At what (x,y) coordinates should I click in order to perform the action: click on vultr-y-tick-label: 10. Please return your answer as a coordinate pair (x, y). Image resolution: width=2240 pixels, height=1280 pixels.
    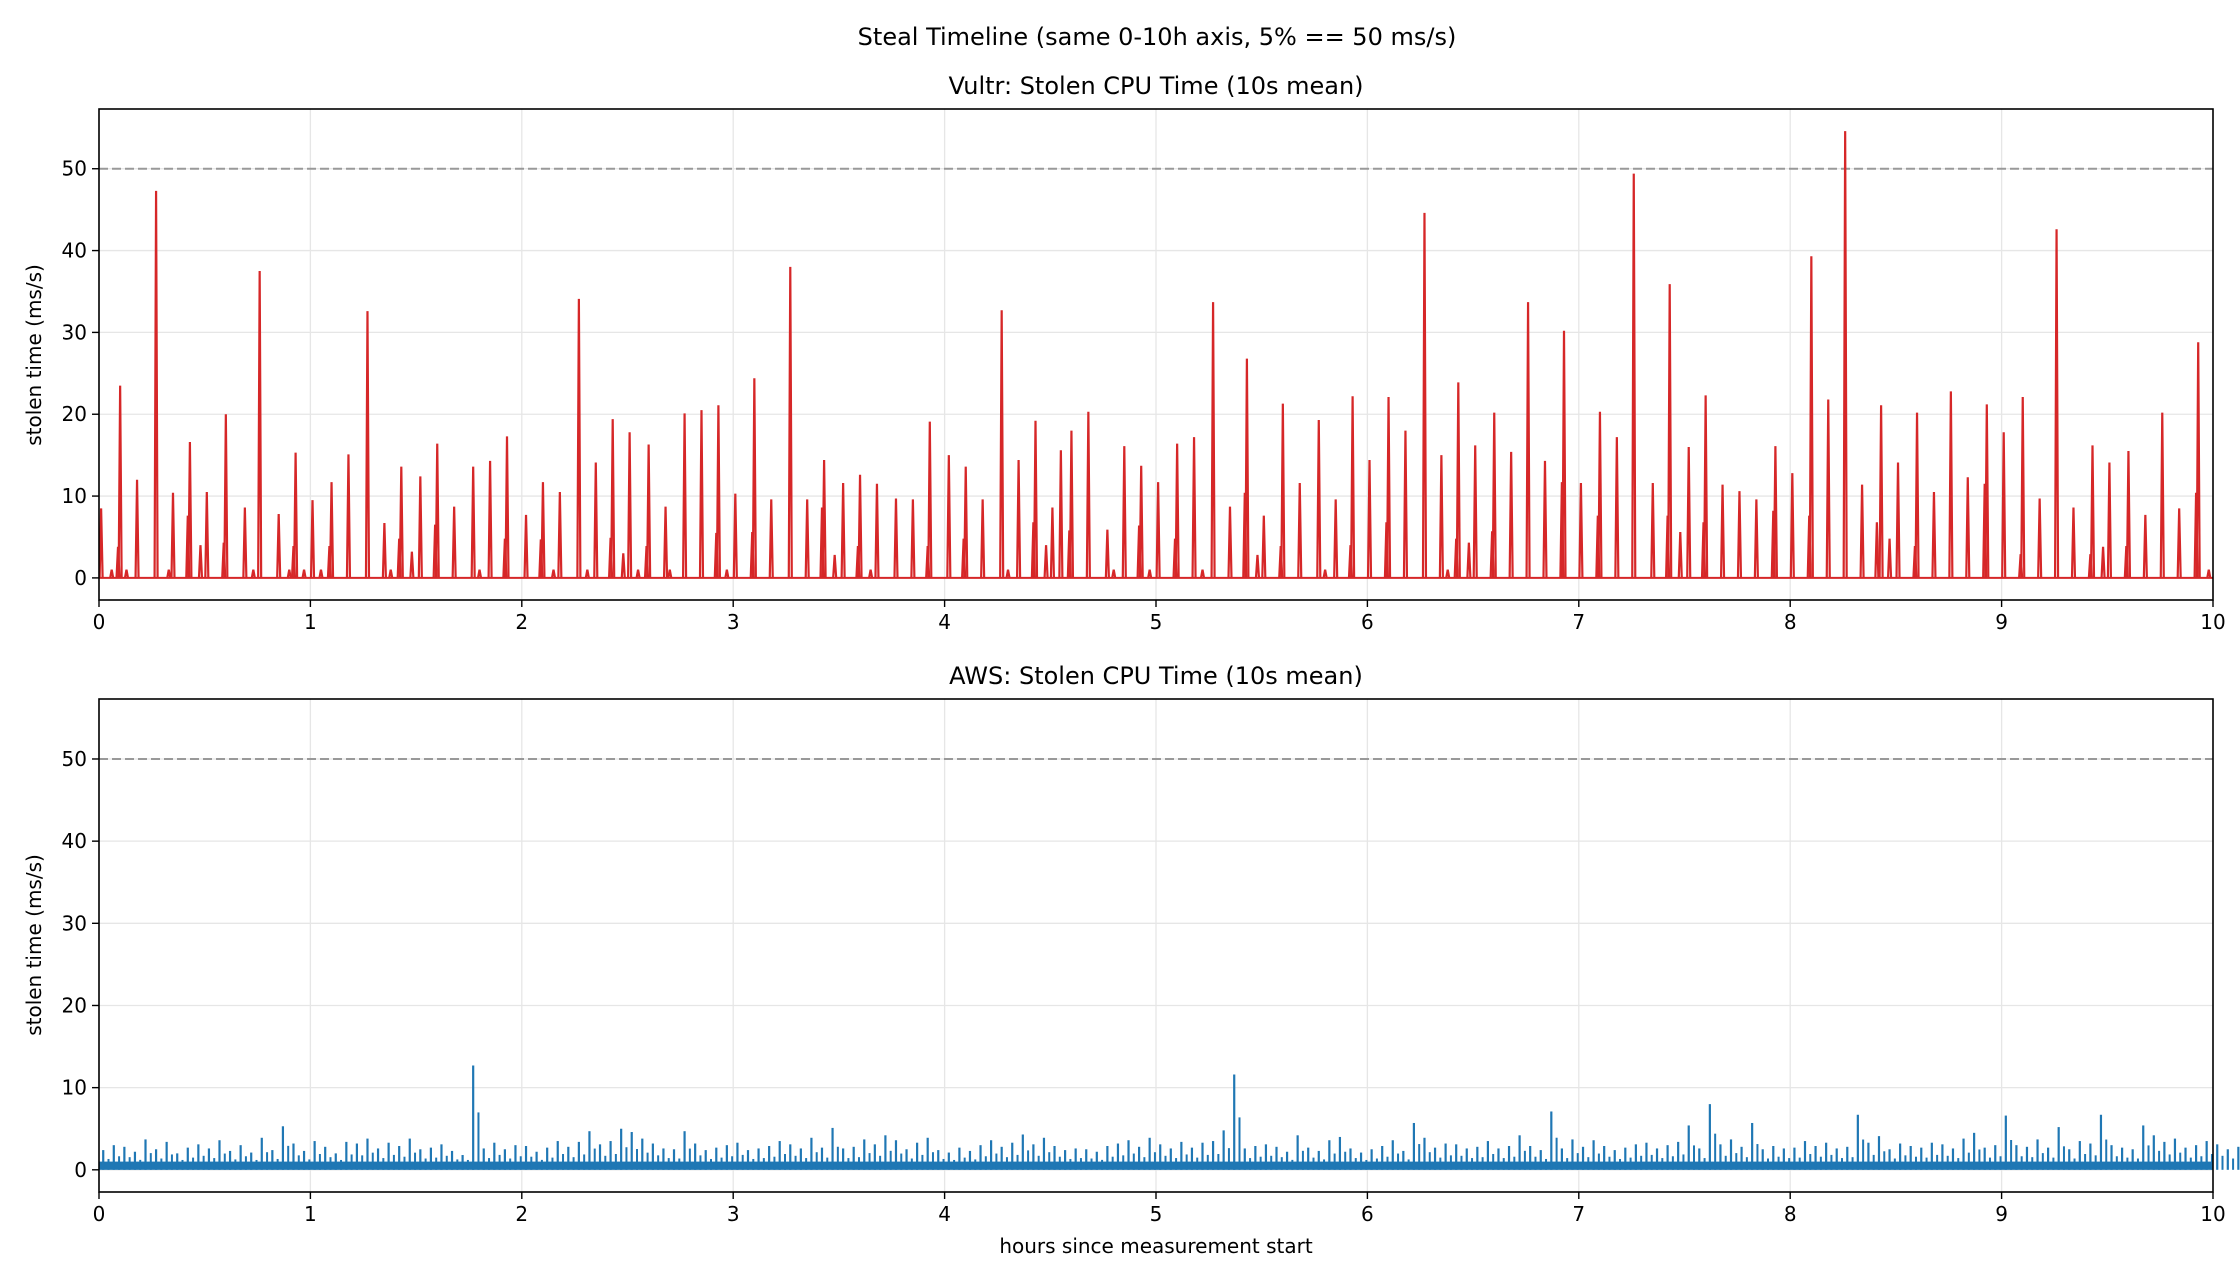
    Looking at the image, I should click on (74, 496).